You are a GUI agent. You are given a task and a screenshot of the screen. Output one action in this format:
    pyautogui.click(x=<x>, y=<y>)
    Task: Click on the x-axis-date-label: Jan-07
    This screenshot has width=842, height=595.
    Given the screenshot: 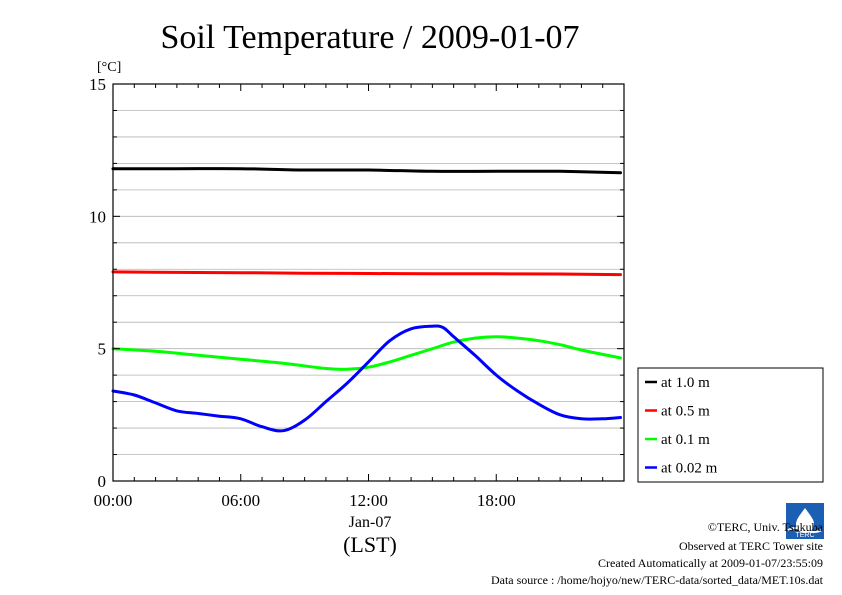 What is the action you would take?
    pyautogui.click(x=370, y=522)
    